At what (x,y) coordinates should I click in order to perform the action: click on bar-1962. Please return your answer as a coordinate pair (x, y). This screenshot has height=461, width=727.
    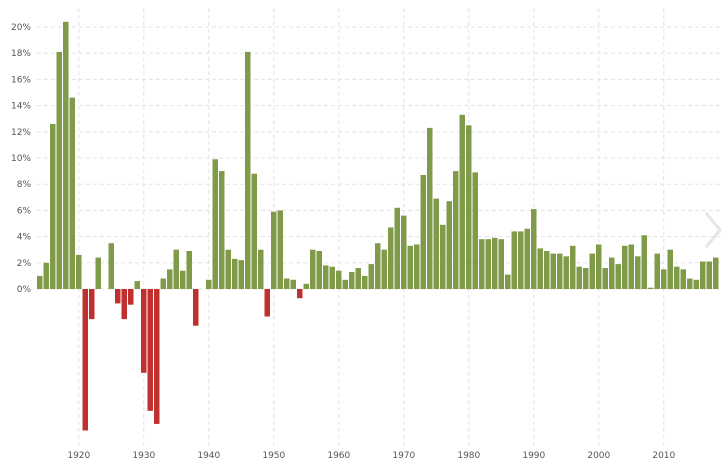
    Looking at the image, I should click on (352, 280).